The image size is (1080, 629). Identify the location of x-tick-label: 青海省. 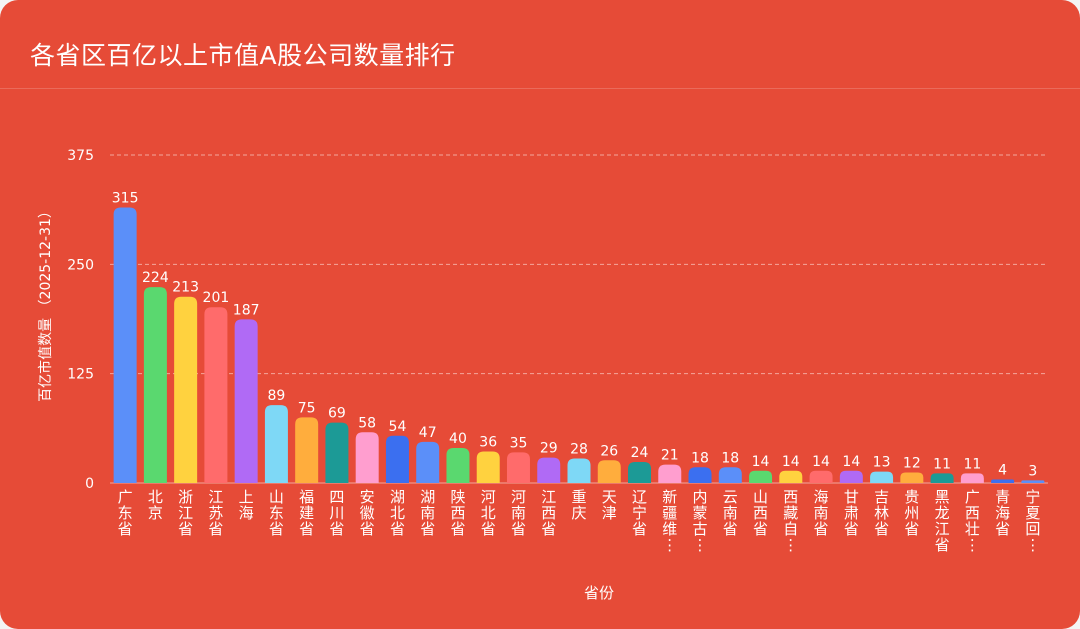
(1002, 513).